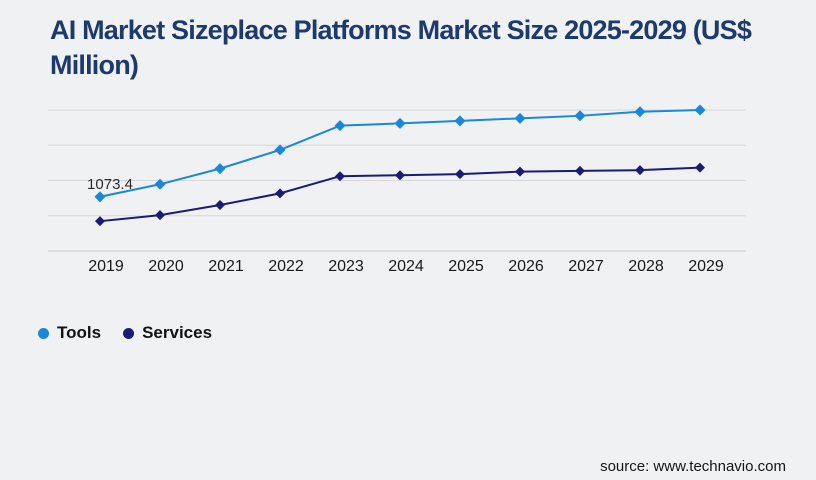 Image resolution: width=816 pixels, height=480 pixels. I want to click on x-axis-label-2023: 2023, so click(346, 266).